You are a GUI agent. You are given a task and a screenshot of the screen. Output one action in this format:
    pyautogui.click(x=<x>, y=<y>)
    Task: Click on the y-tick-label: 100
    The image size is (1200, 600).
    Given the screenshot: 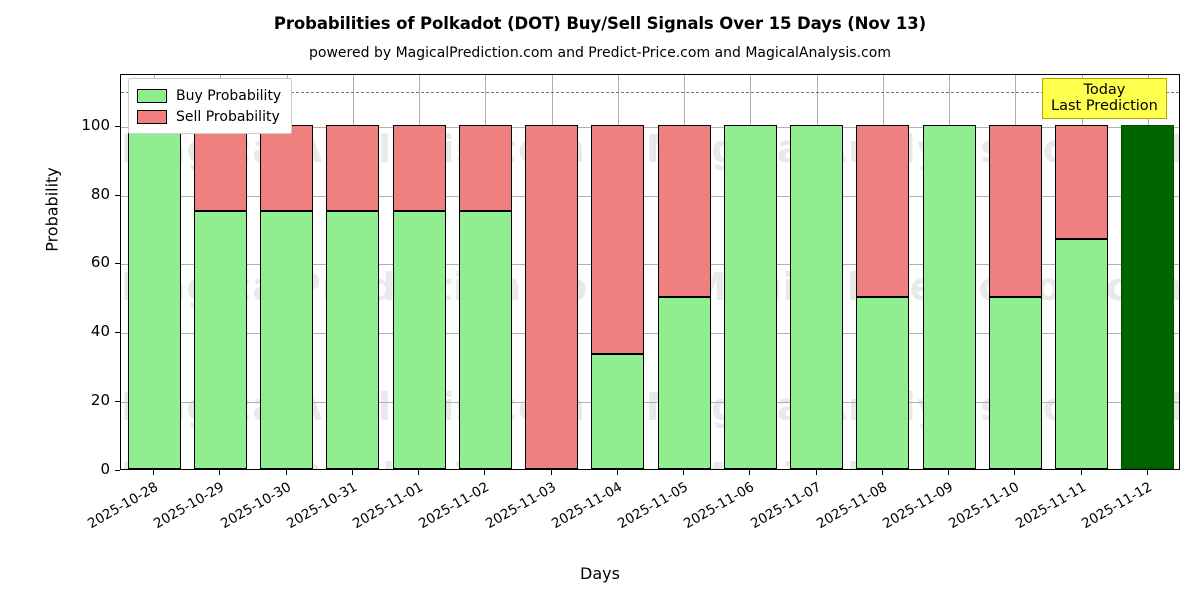 What is the action you would take?
    pyautogui.click(x=95, y=124)
    